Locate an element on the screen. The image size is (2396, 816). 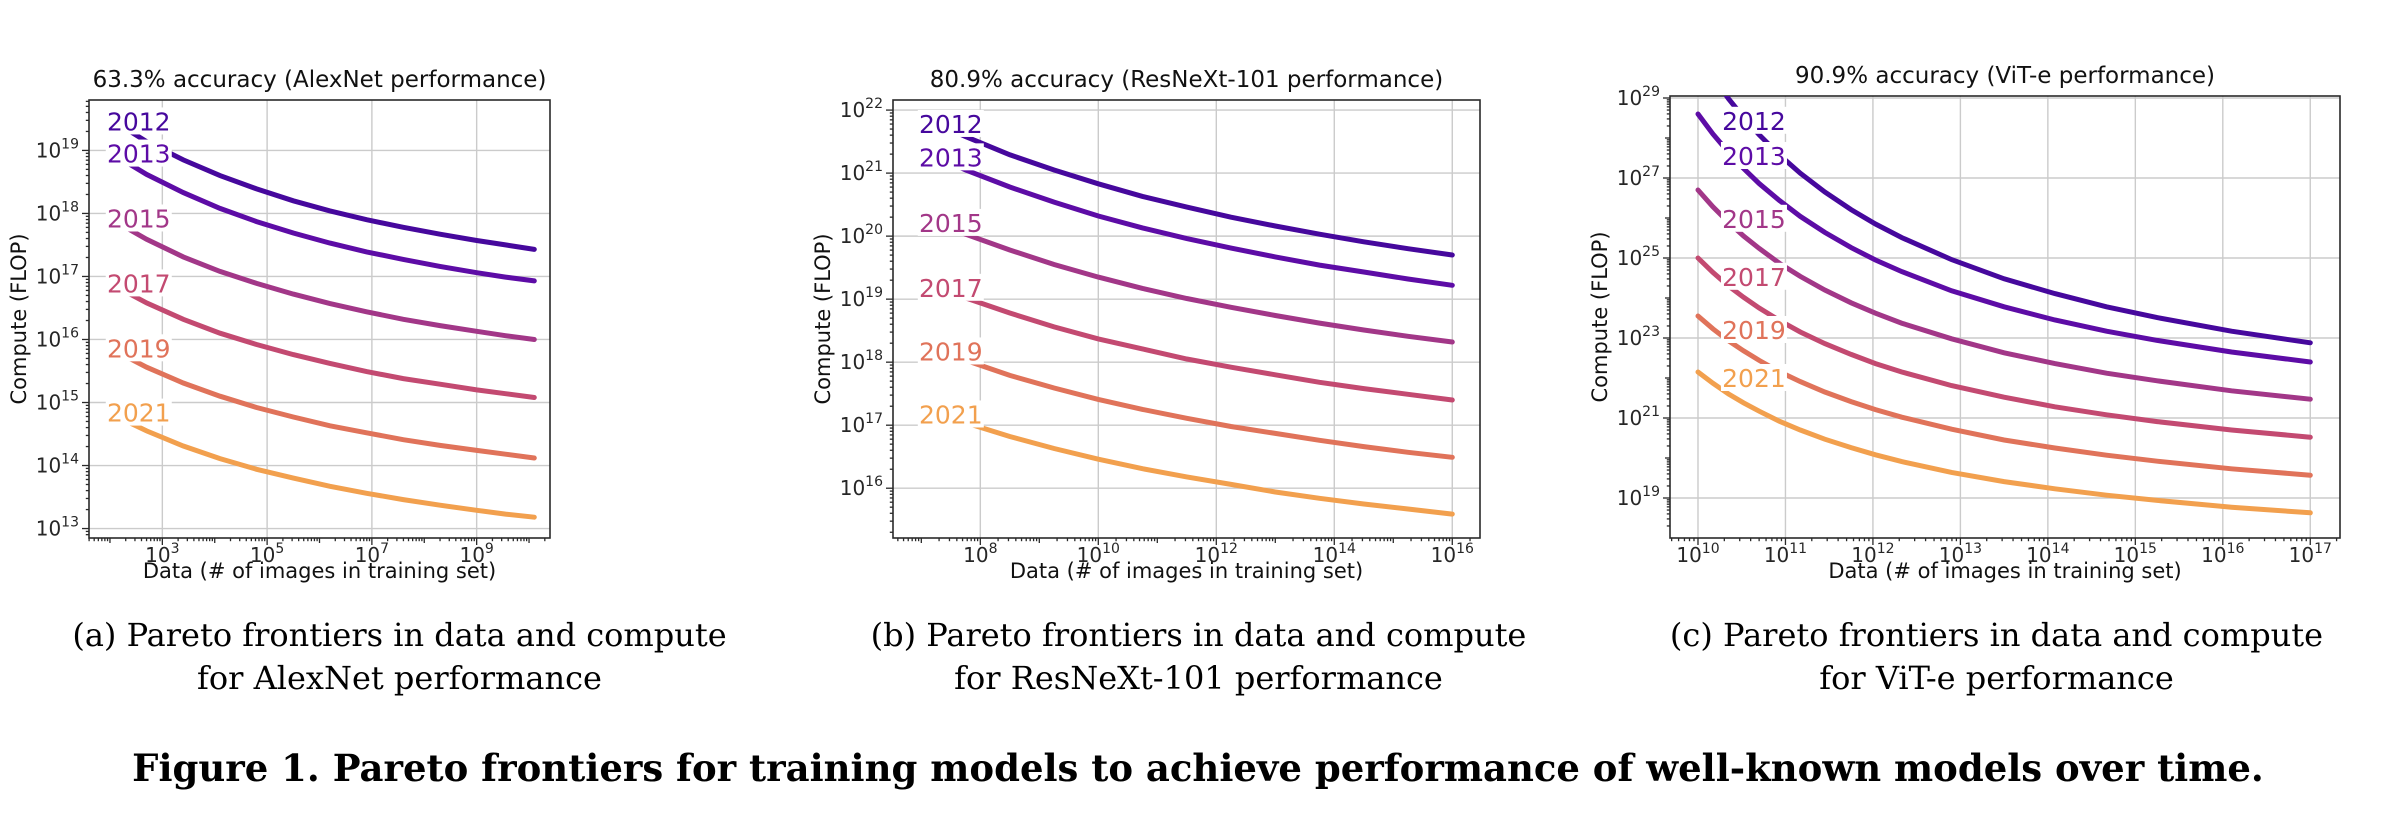
subcaption-c-line1: (c) Pareto frontiers in data and compute is located at coordinates (1996, 635).